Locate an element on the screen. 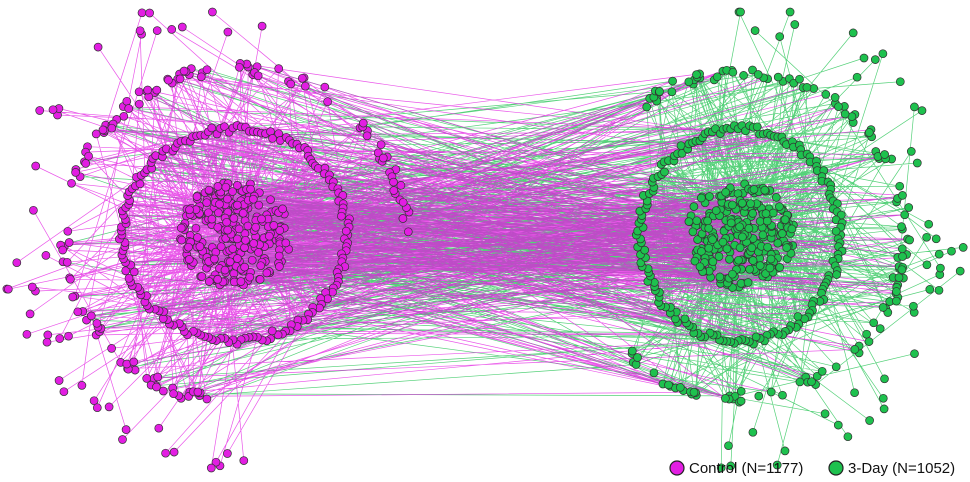 The height and width of the screenshot is (482, 970). legend-label: 3-Day (N=1052) is located at coordinates (901, 468).